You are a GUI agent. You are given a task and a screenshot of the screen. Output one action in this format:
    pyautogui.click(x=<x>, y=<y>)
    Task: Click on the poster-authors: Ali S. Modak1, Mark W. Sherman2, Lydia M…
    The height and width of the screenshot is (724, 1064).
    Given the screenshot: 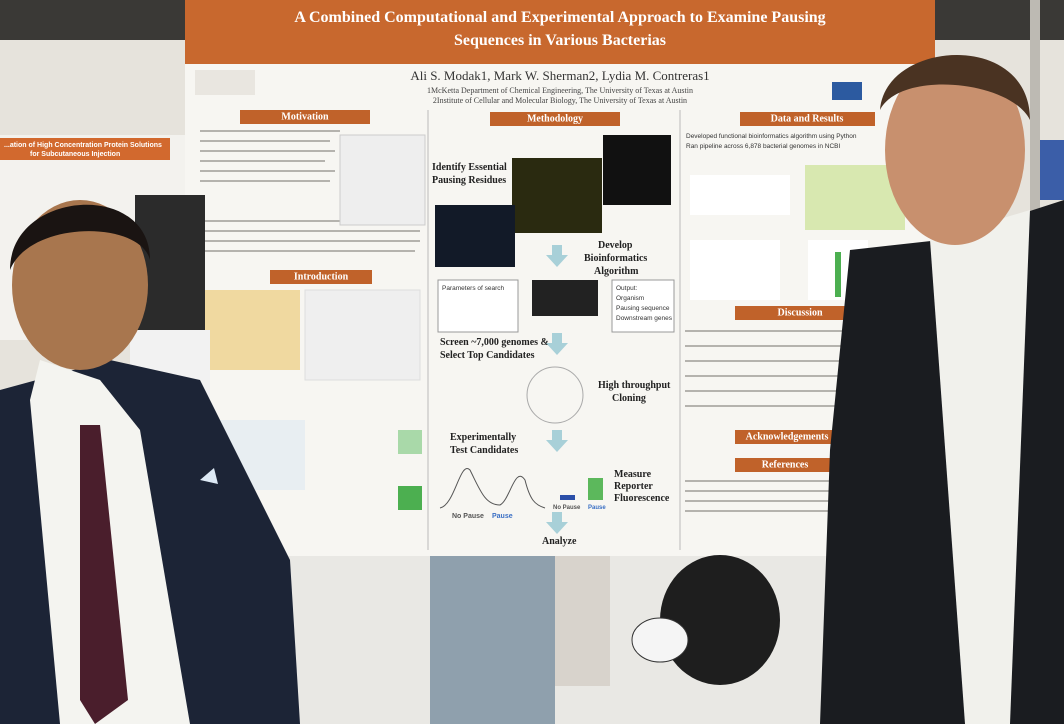 What is the action you would take?
    pyautogui.click(x=559, y=75)
    